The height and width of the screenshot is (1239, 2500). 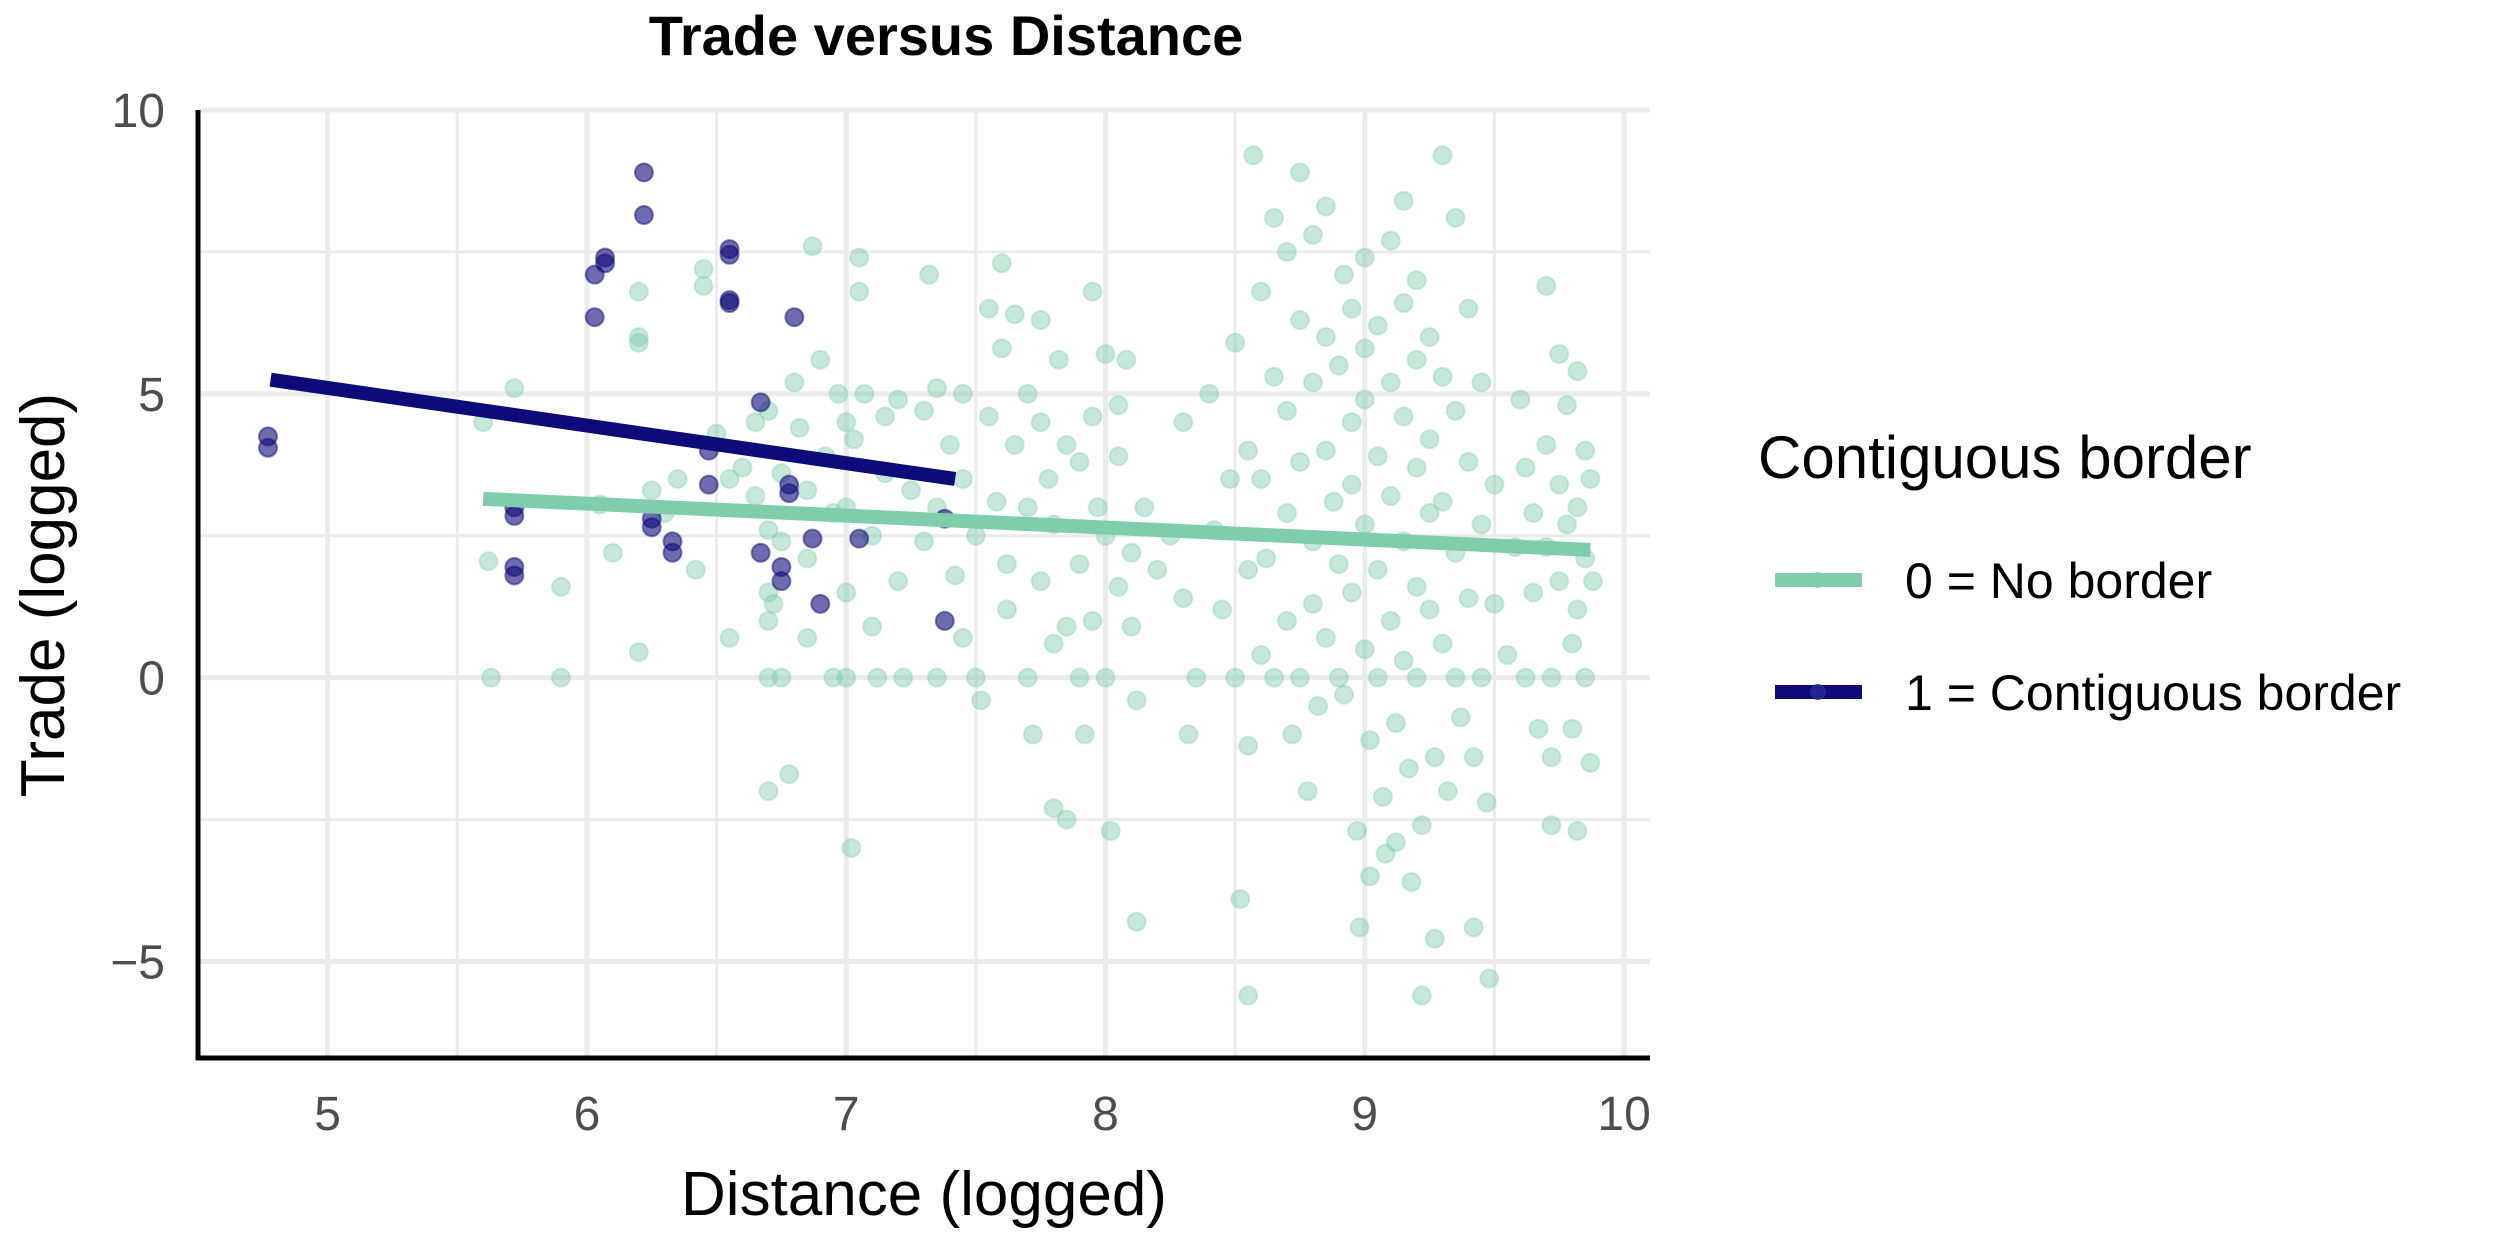 I want to click on trend-lines, so click(x=930, y=464).